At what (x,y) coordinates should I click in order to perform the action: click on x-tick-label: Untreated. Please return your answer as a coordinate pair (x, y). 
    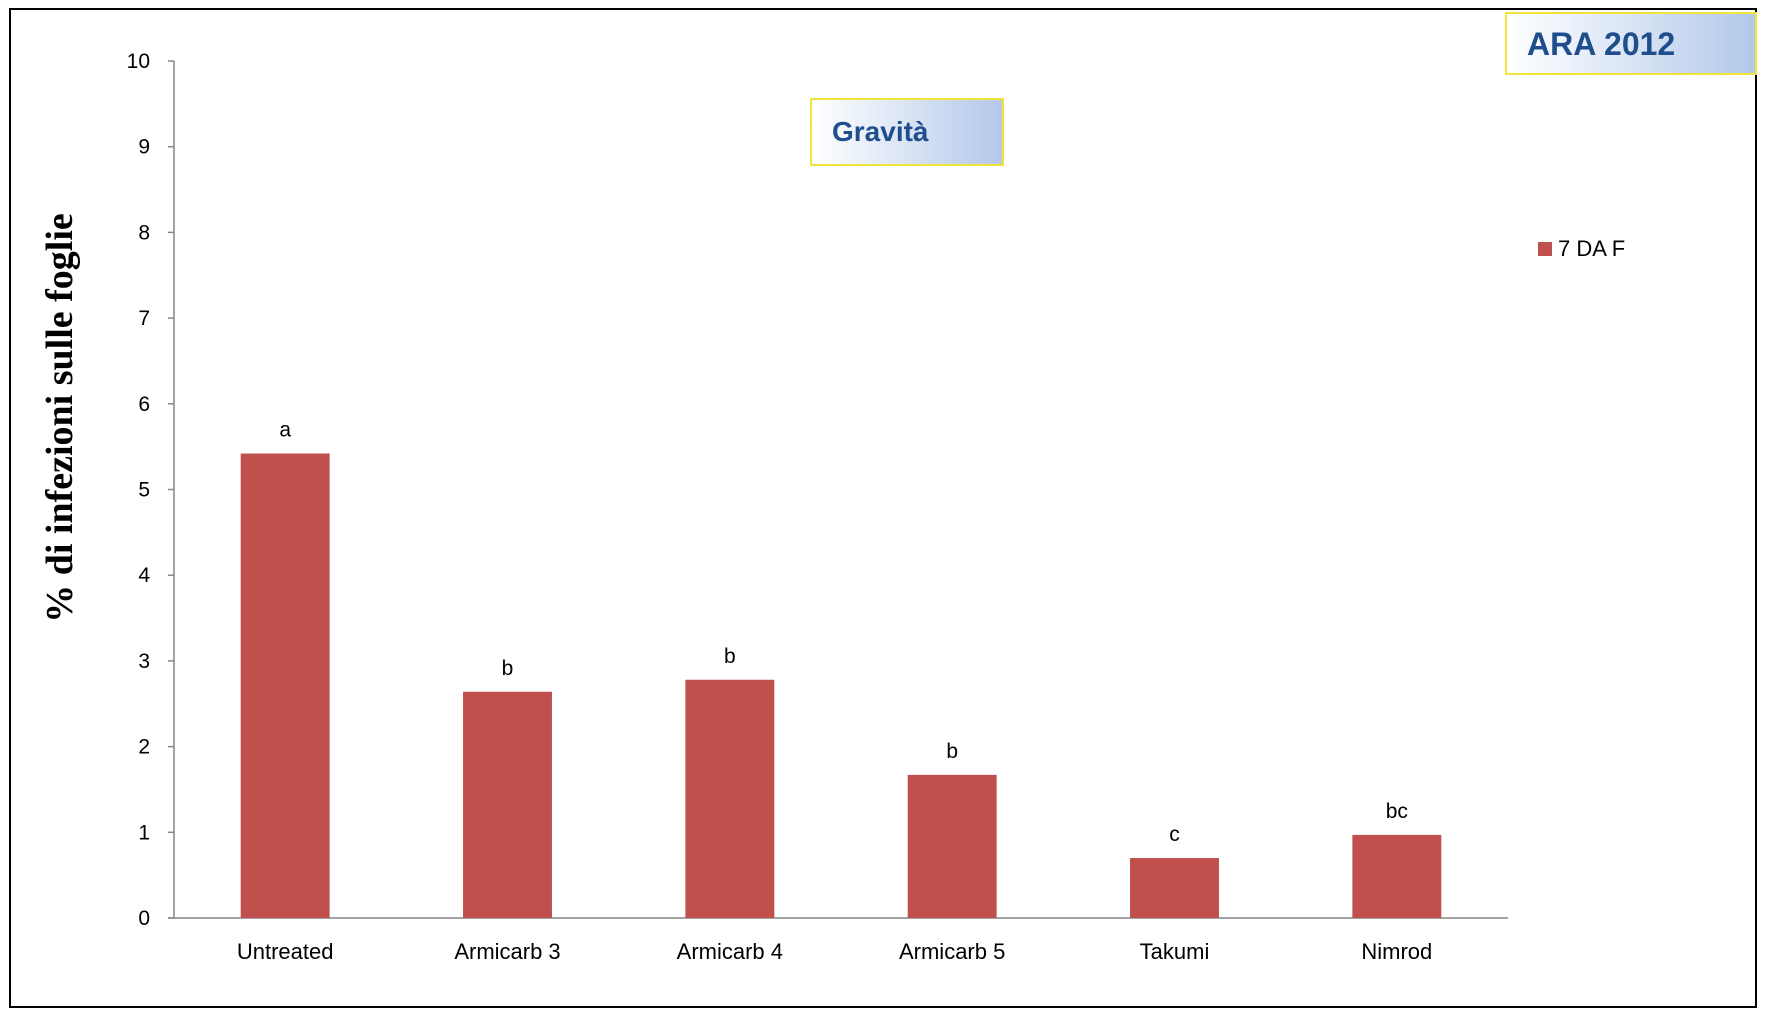
    Looking at the image, I should click on (285, 951).